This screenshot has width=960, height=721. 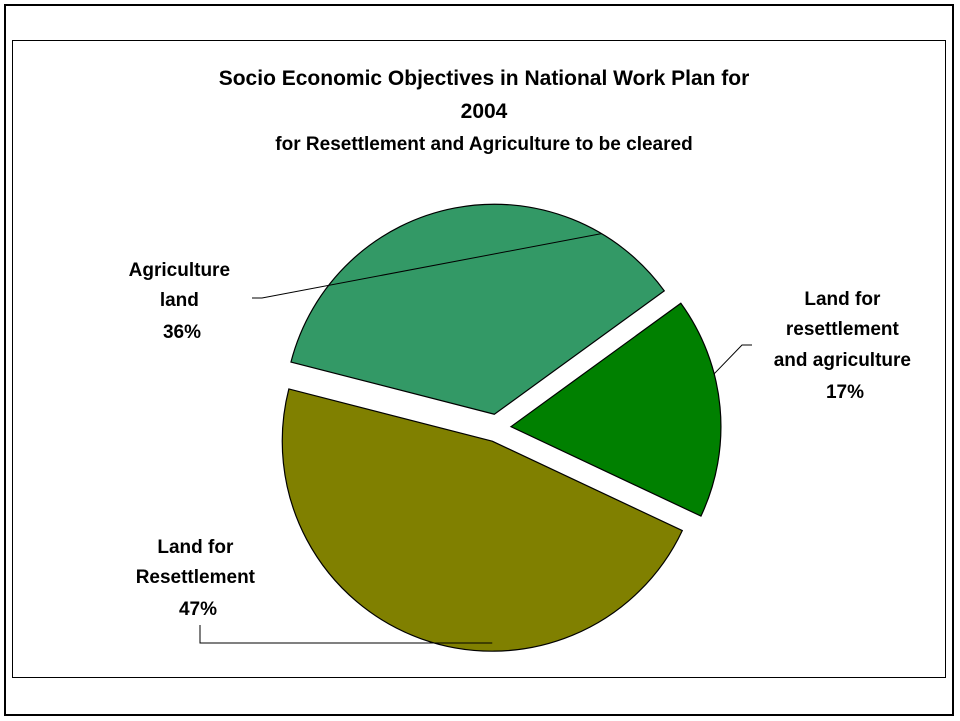 I want to click on slice-label-agriculture-land-line-1: Agriculture, so click(x=179, y=270).